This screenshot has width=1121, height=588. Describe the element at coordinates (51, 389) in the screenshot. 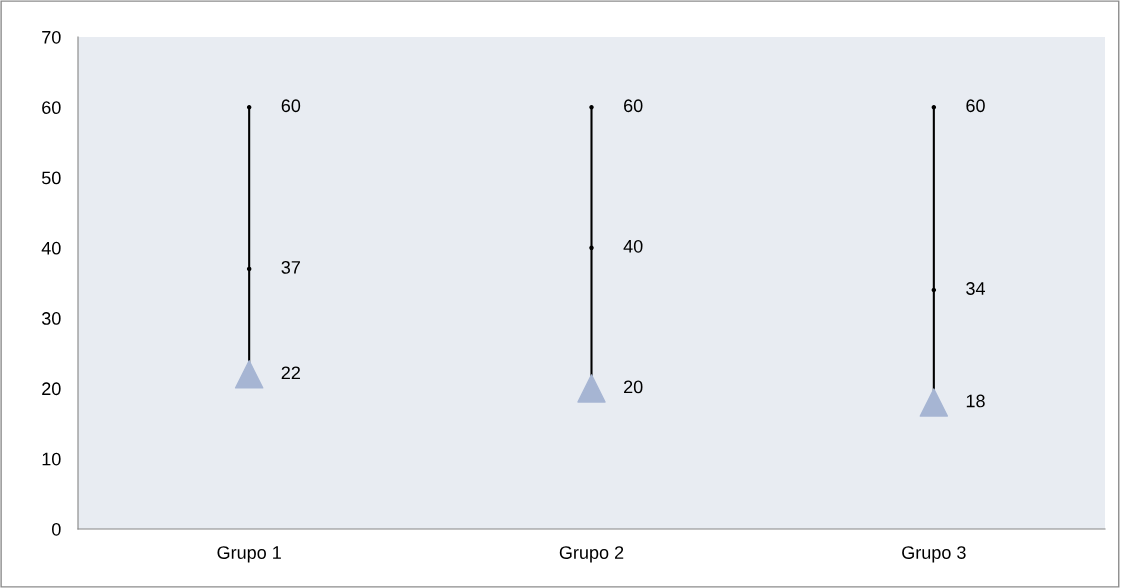

I see `y-tick-label: 20` at that location.